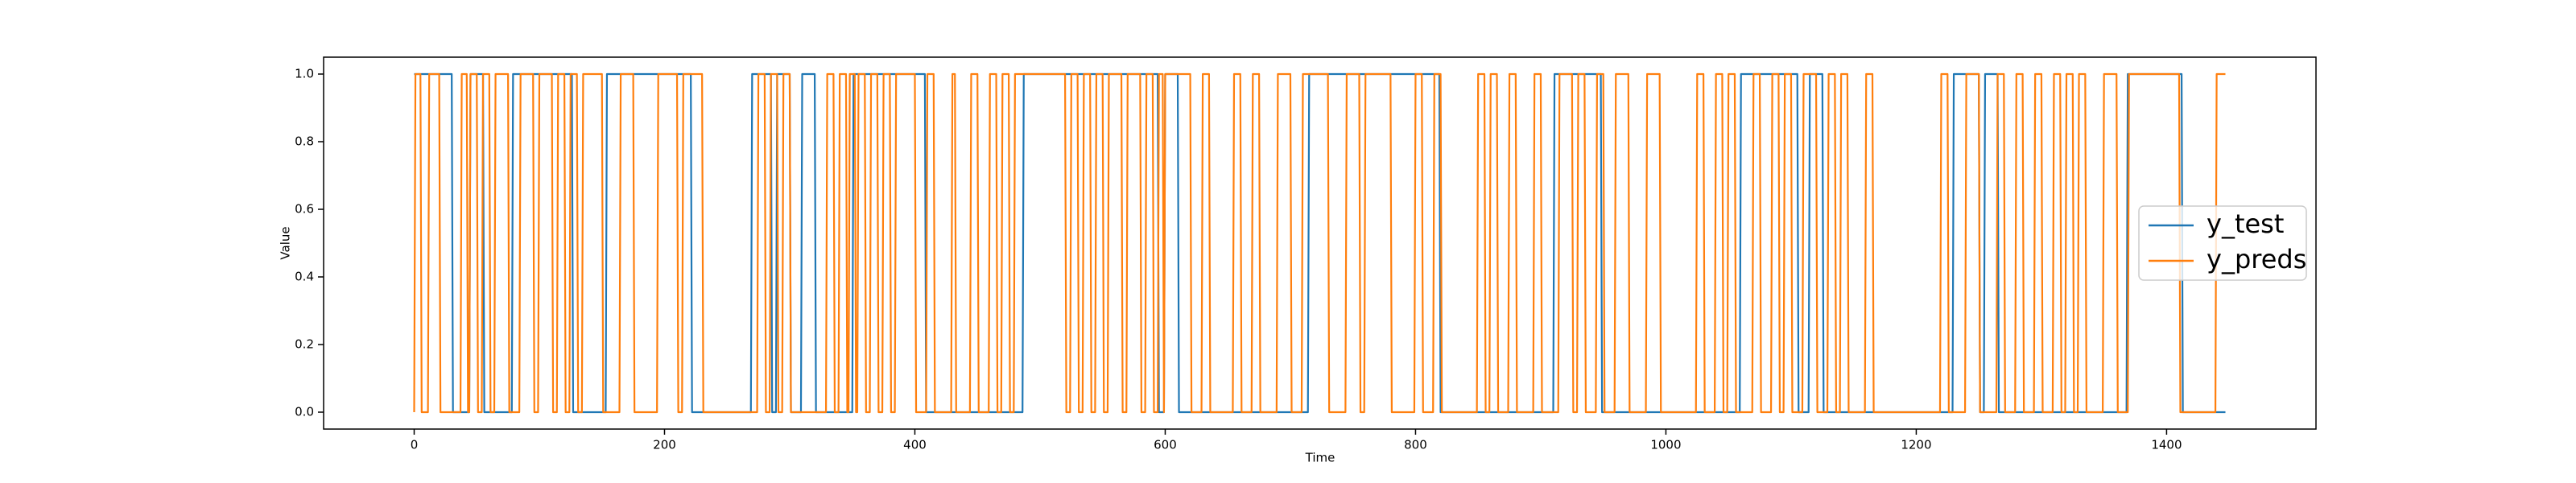 The height and width of the screenshot is (483, 2576). What do you see at coordinates (304, 344) in the screenshot?
I see `y-tick-label: 0.2` at bounding box center [304, 344].